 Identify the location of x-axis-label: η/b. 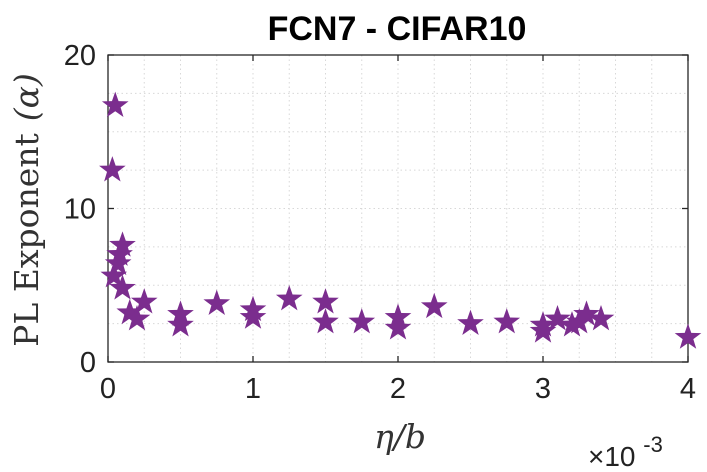
(400, 436).